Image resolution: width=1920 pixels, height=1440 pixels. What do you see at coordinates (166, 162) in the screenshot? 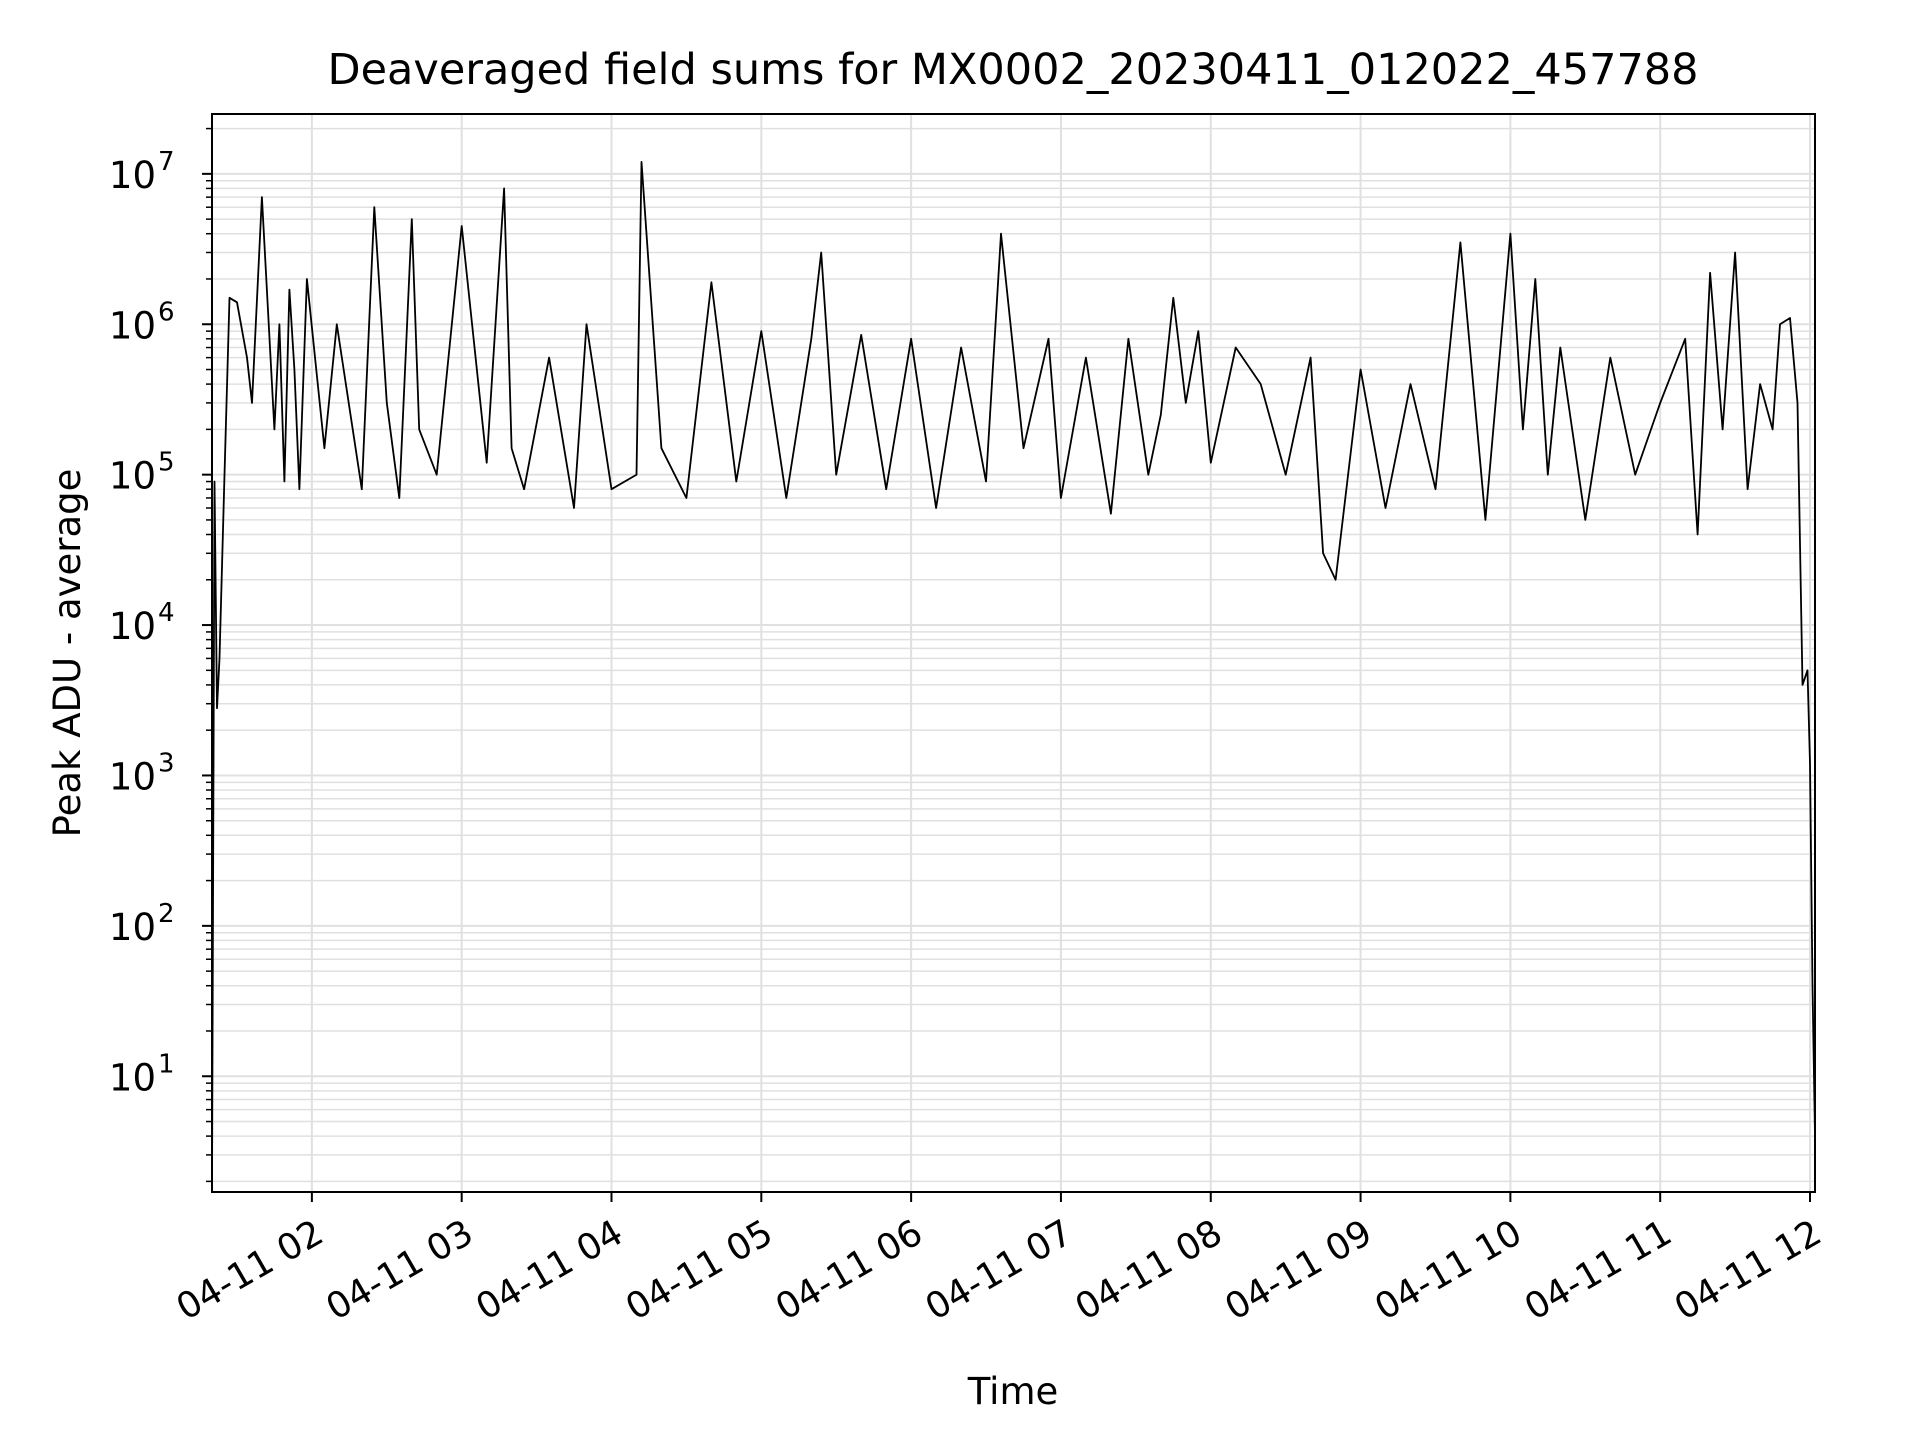
I see `y-tick-label-exponent: 7` at bounding box center [166, 162].